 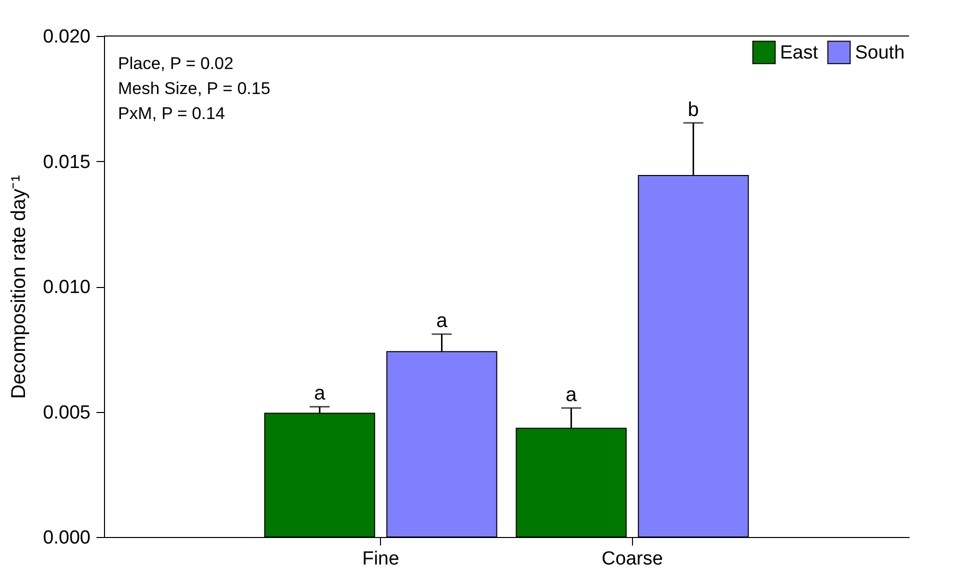 I want to click on y-axis-title: Decomposition rate day⁻¹, so click(x=19, y=286).